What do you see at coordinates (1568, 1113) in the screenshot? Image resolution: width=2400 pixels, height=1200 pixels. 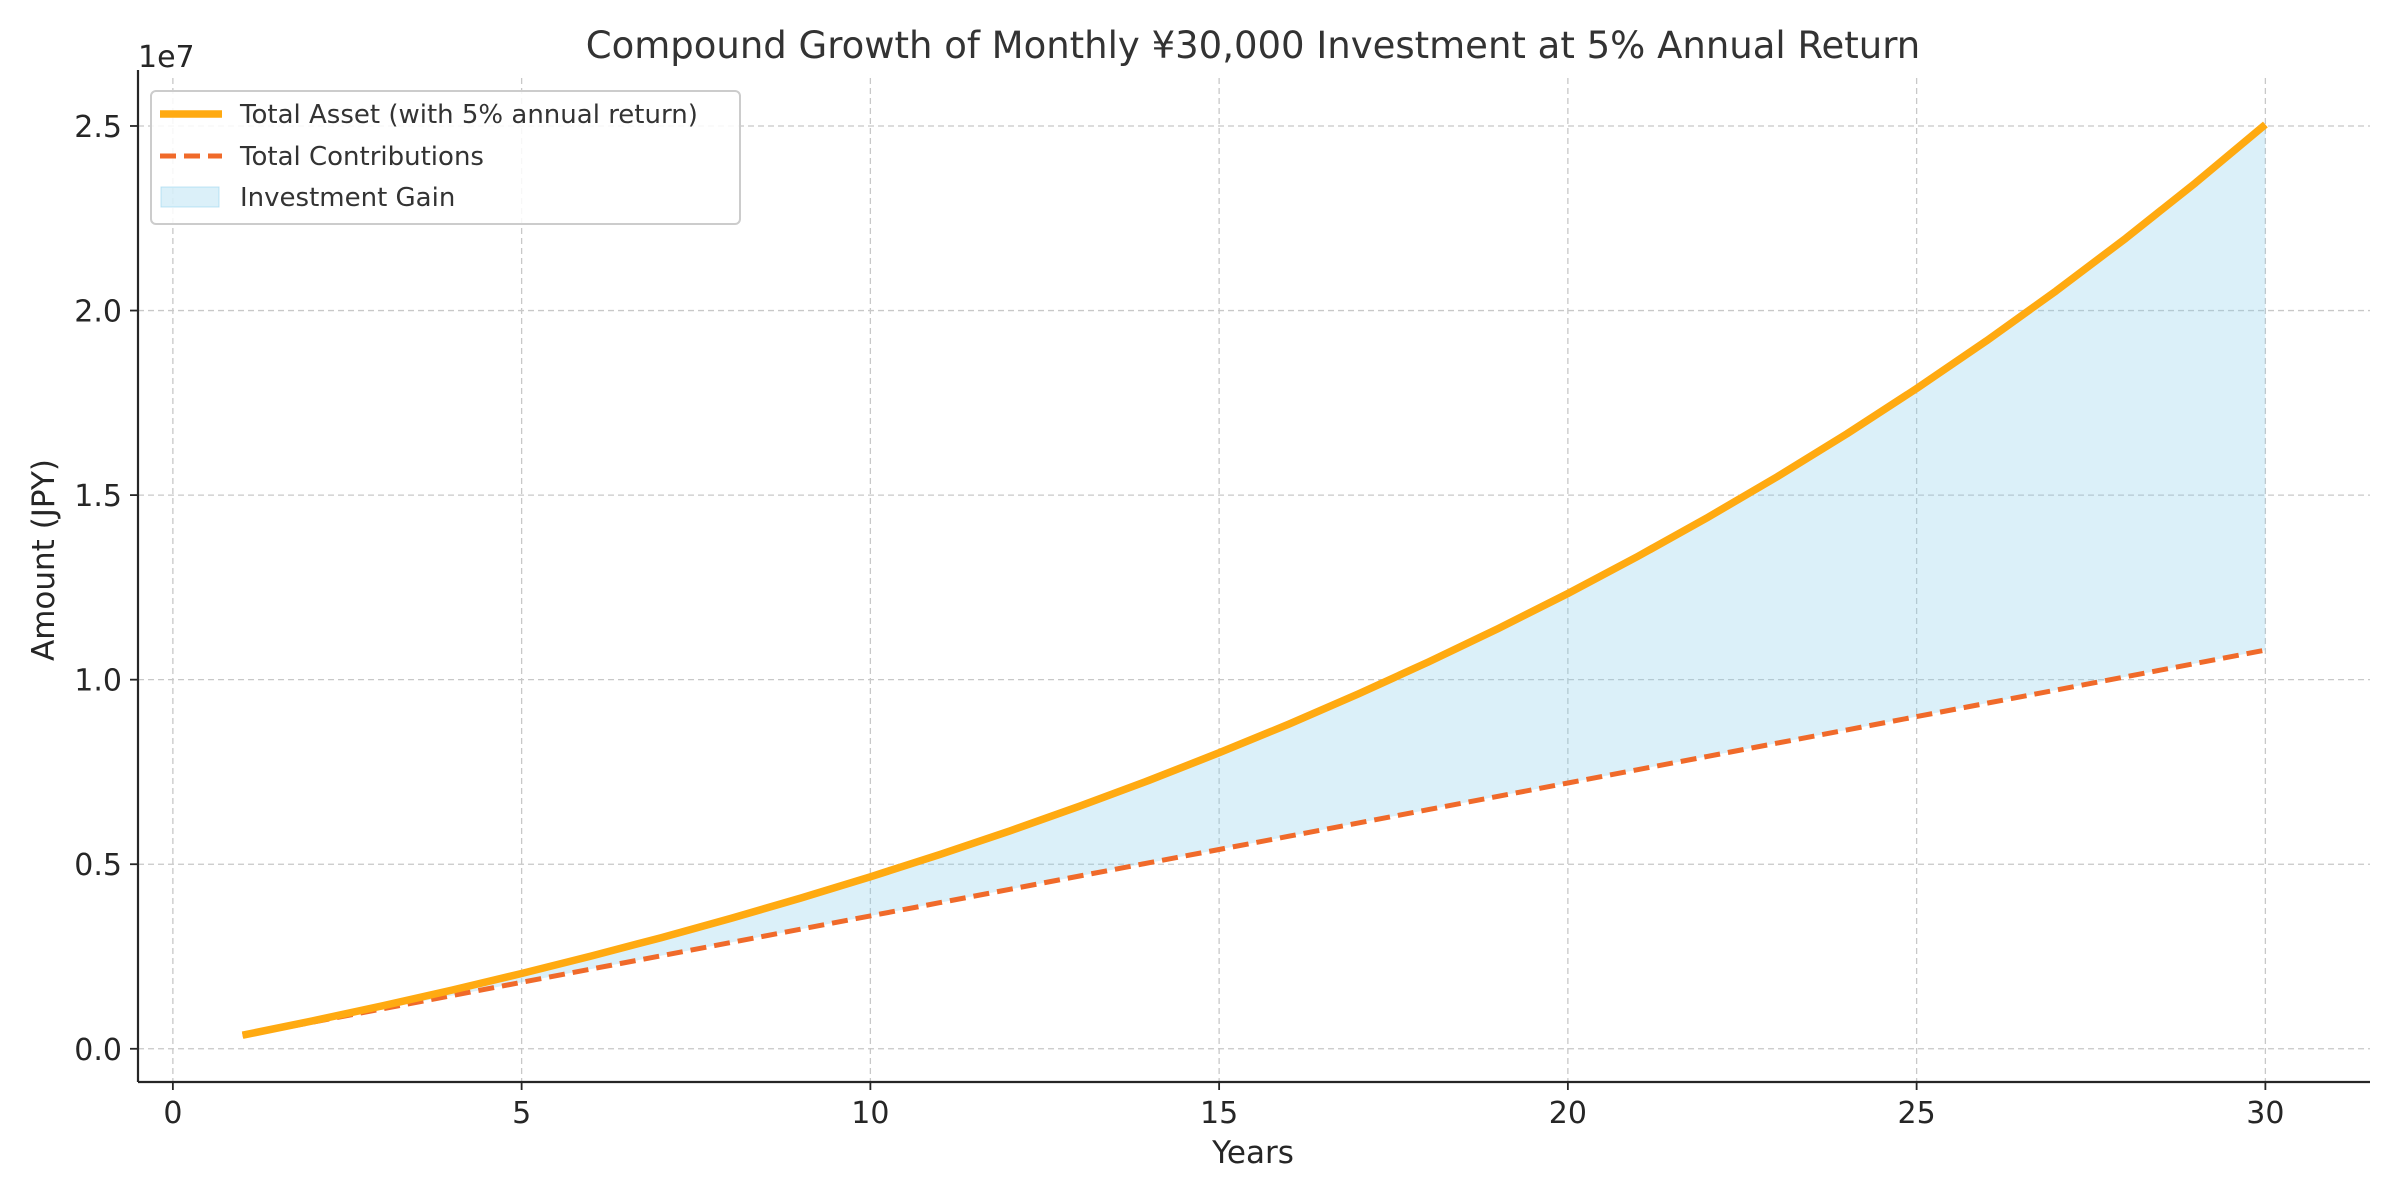 I see `x-tick-label: 20` at bounding box center [1568, 1113].